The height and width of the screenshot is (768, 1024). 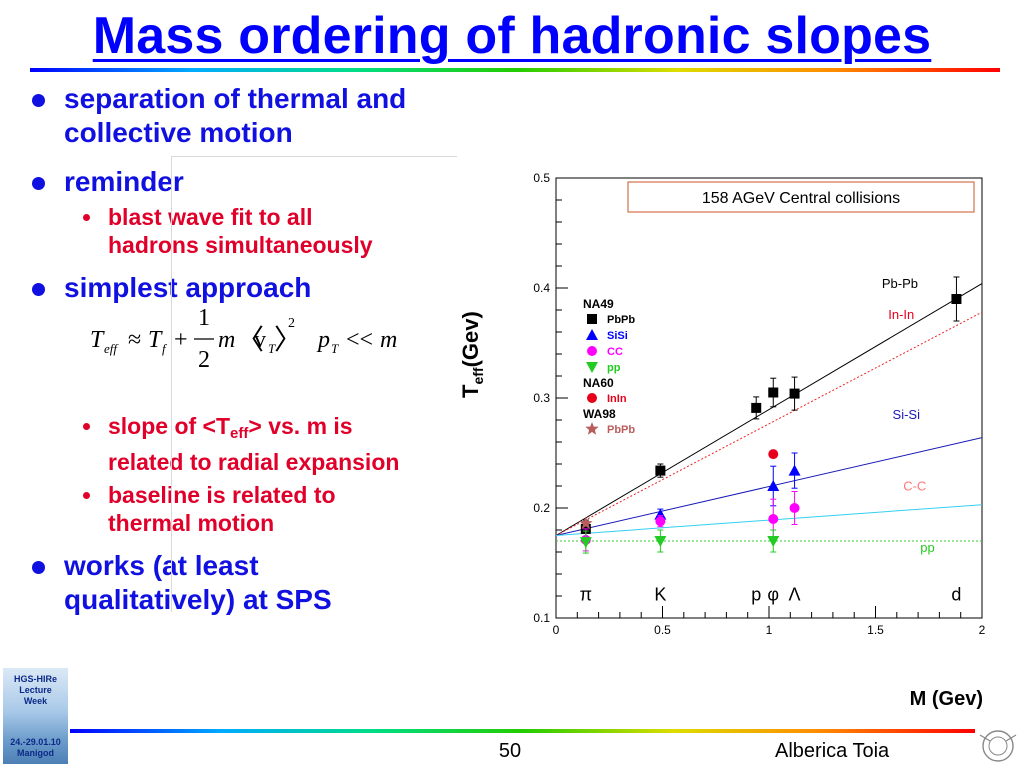 I want to click on title-rainbow-rule, so click(x=515, y=70).